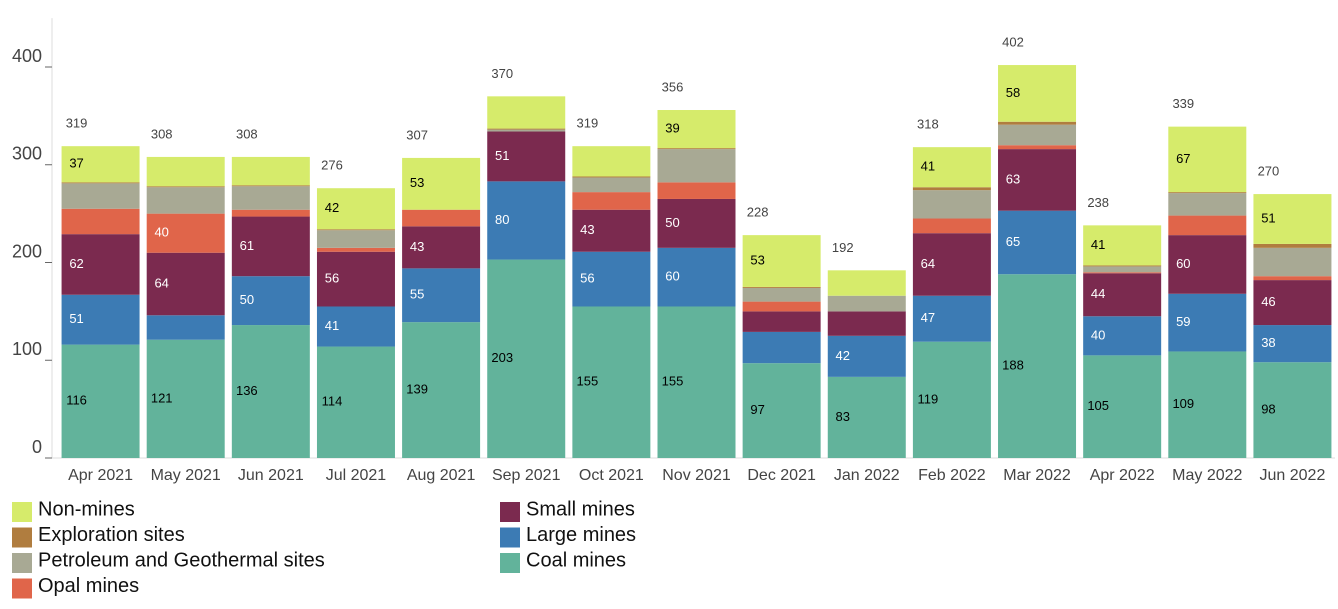 The image size is (1338, 609). Describe the element at coordinates (672, 276) in the screenshot. I see `segment-label: 60` at that location.